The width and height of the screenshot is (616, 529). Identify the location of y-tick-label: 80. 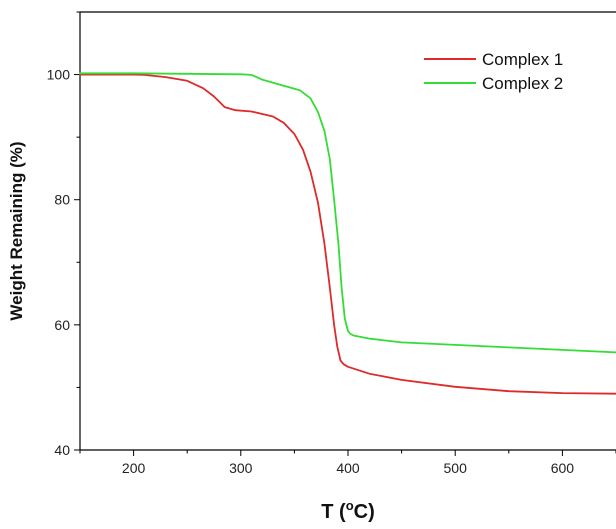
(62, 200).